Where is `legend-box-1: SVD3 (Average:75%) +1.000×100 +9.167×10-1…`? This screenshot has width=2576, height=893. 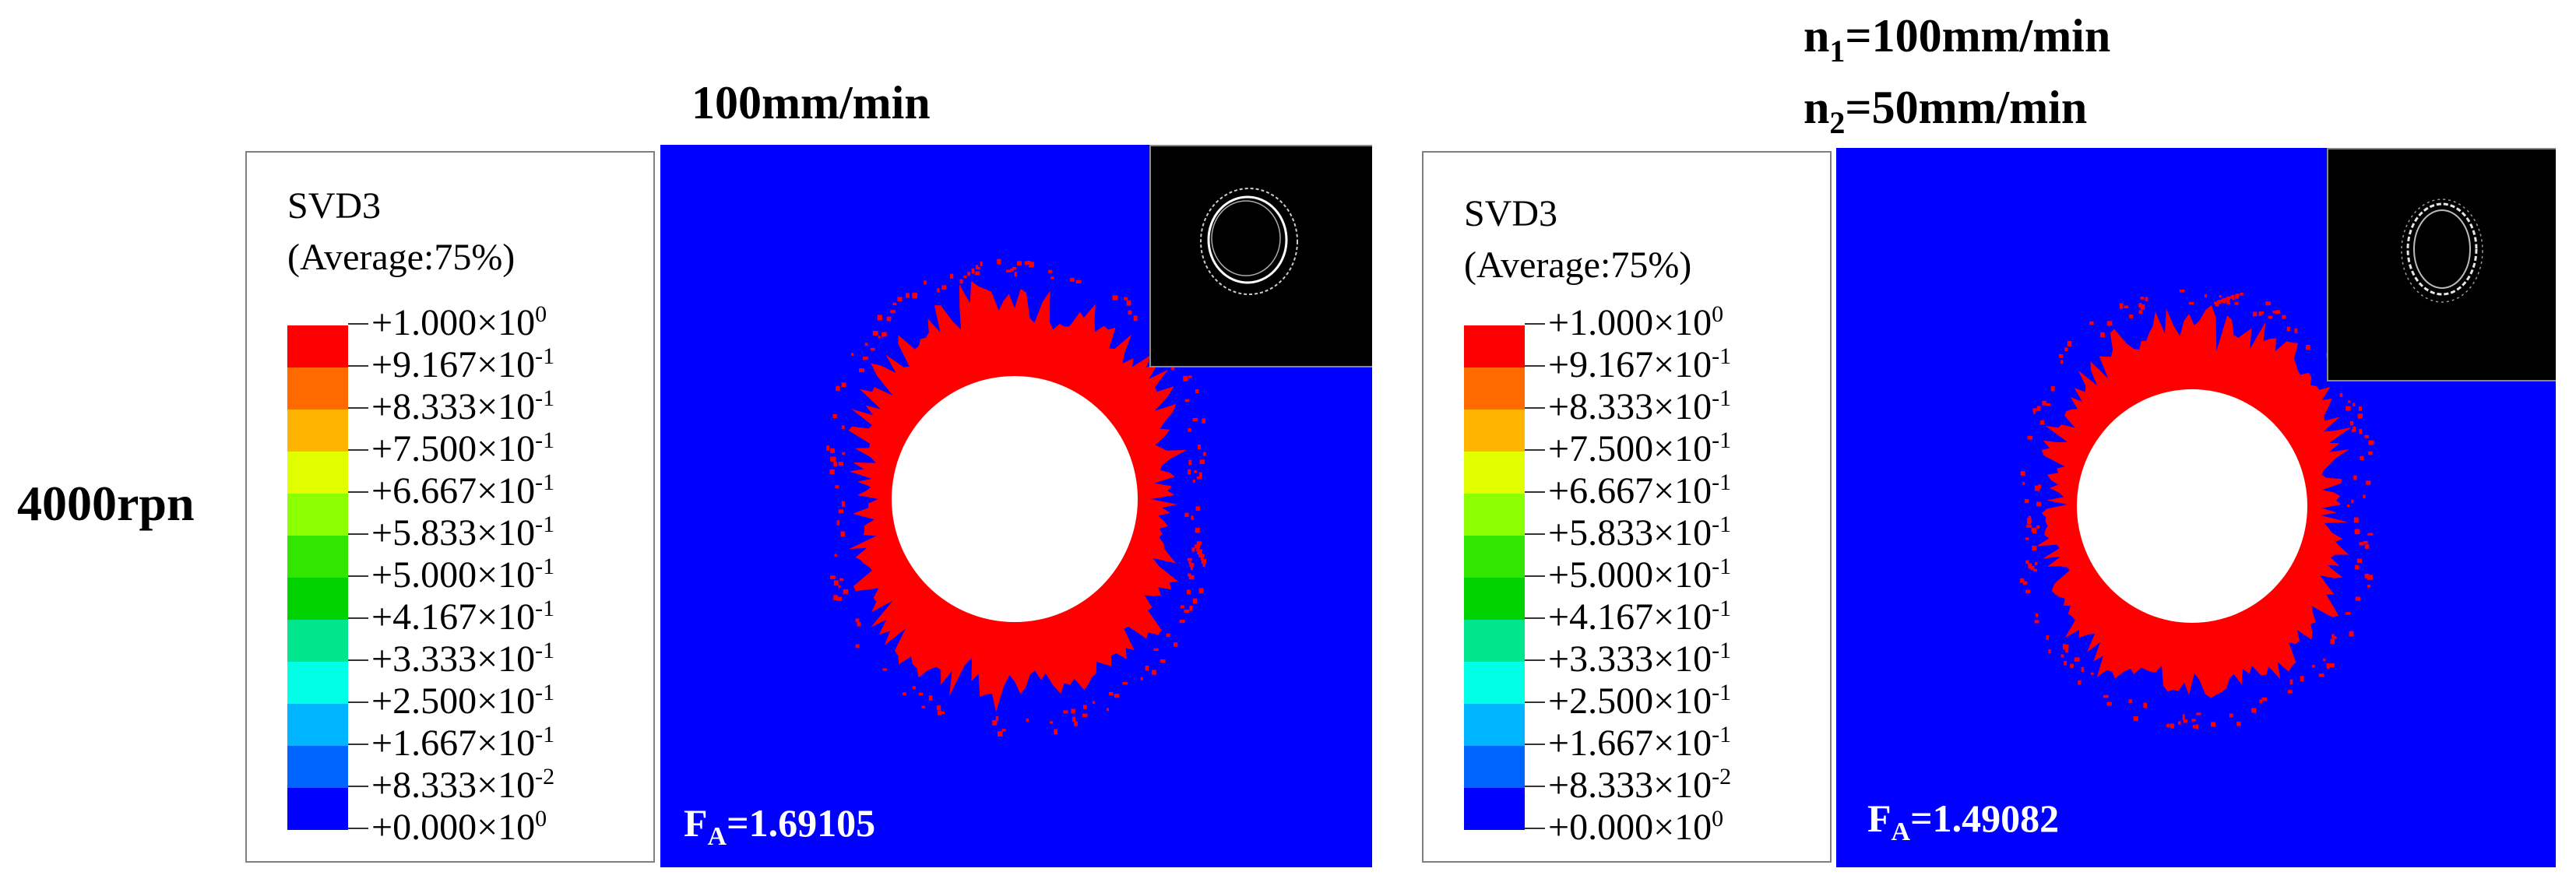
legend-box-1: SVD3 (Average:75%) +1.000×100 +9.167×10-1… is located at coordinates (450, 507).